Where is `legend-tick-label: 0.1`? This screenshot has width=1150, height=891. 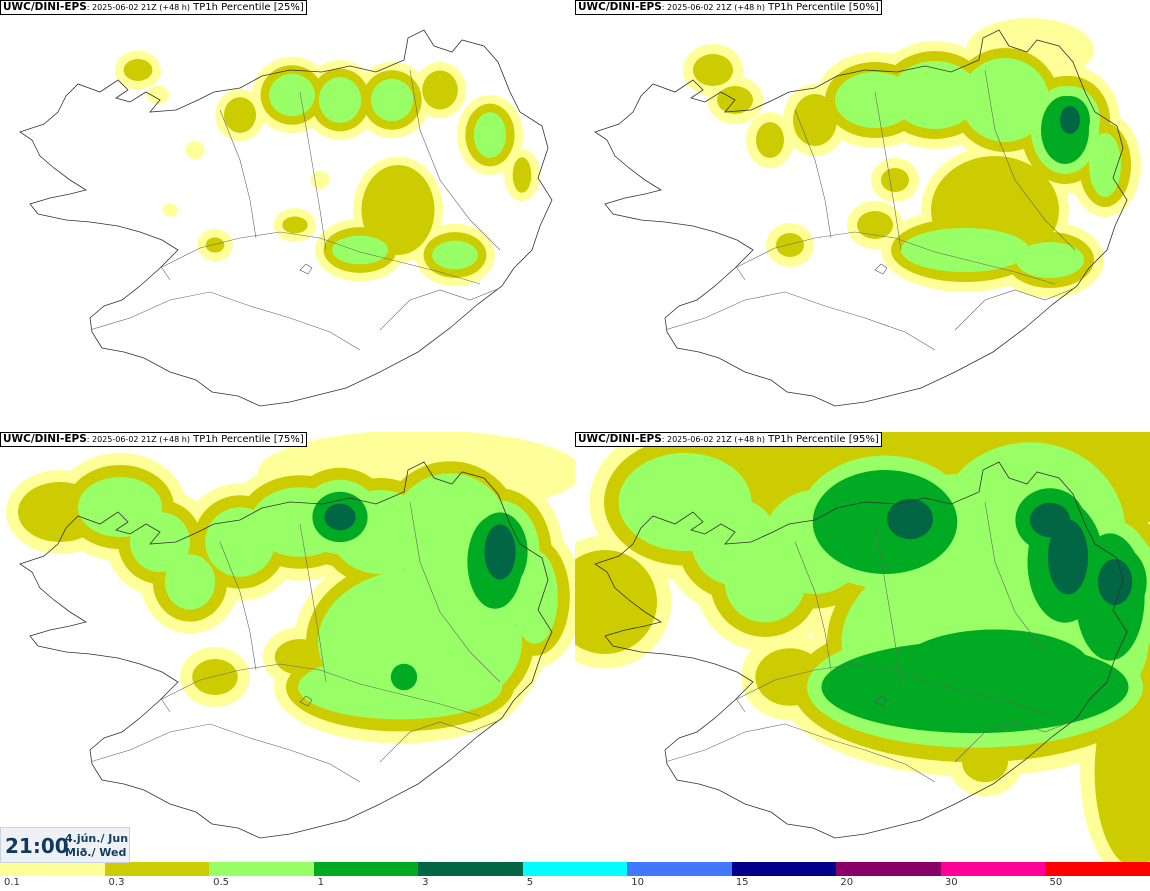 legend-tick-label: 0.1 is located at coordinates (12, 882).